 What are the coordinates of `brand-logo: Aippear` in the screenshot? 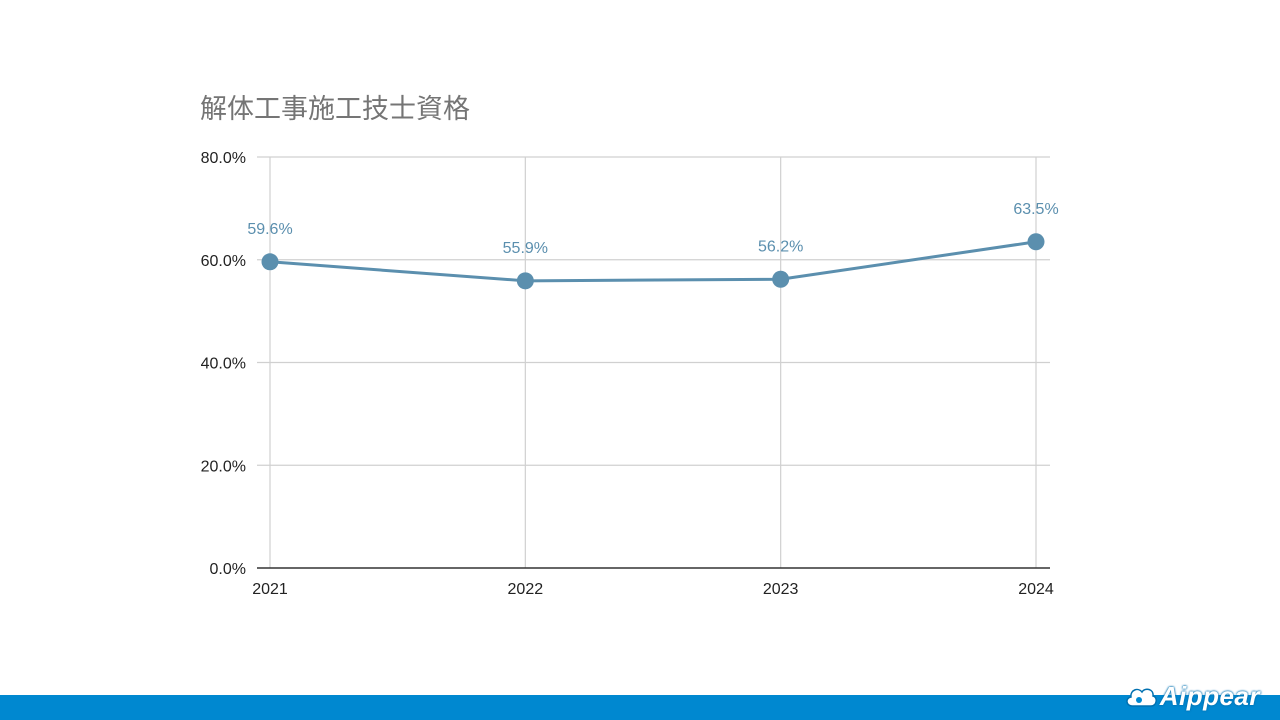 It's located at (1192, 696).